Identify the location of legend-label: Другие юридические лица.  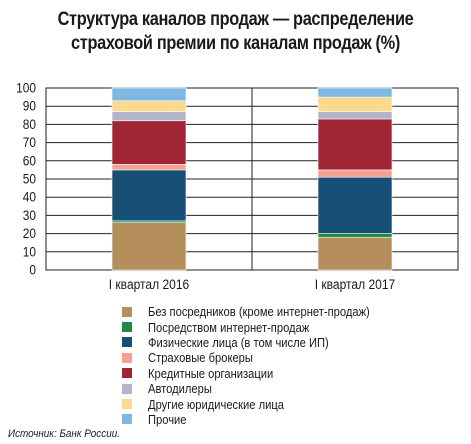
(216, 404).